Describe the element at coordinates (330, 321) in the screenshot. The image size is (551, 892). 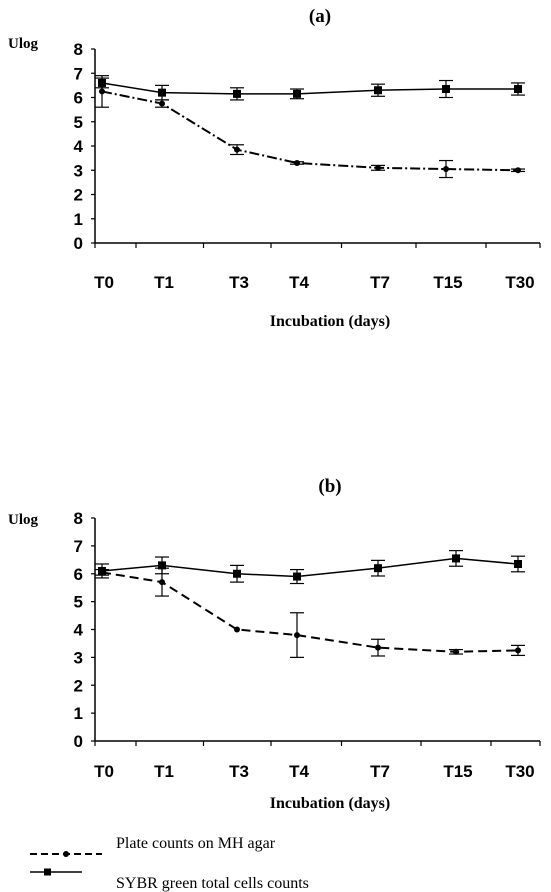
I see `x-axis-label-a: Incubation (days)` at that location.